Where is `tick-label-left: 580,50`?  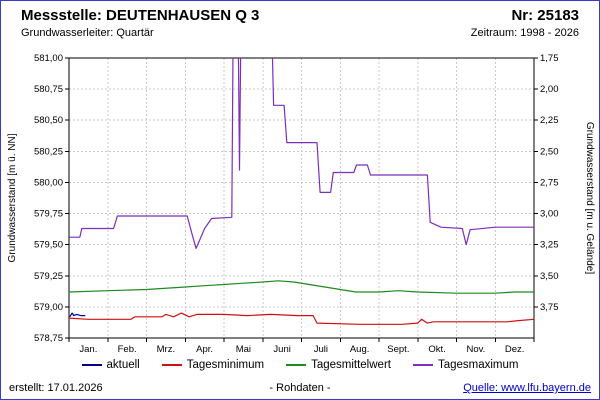
tick-label-left: 580,50 is located at coordinates (48, 120).